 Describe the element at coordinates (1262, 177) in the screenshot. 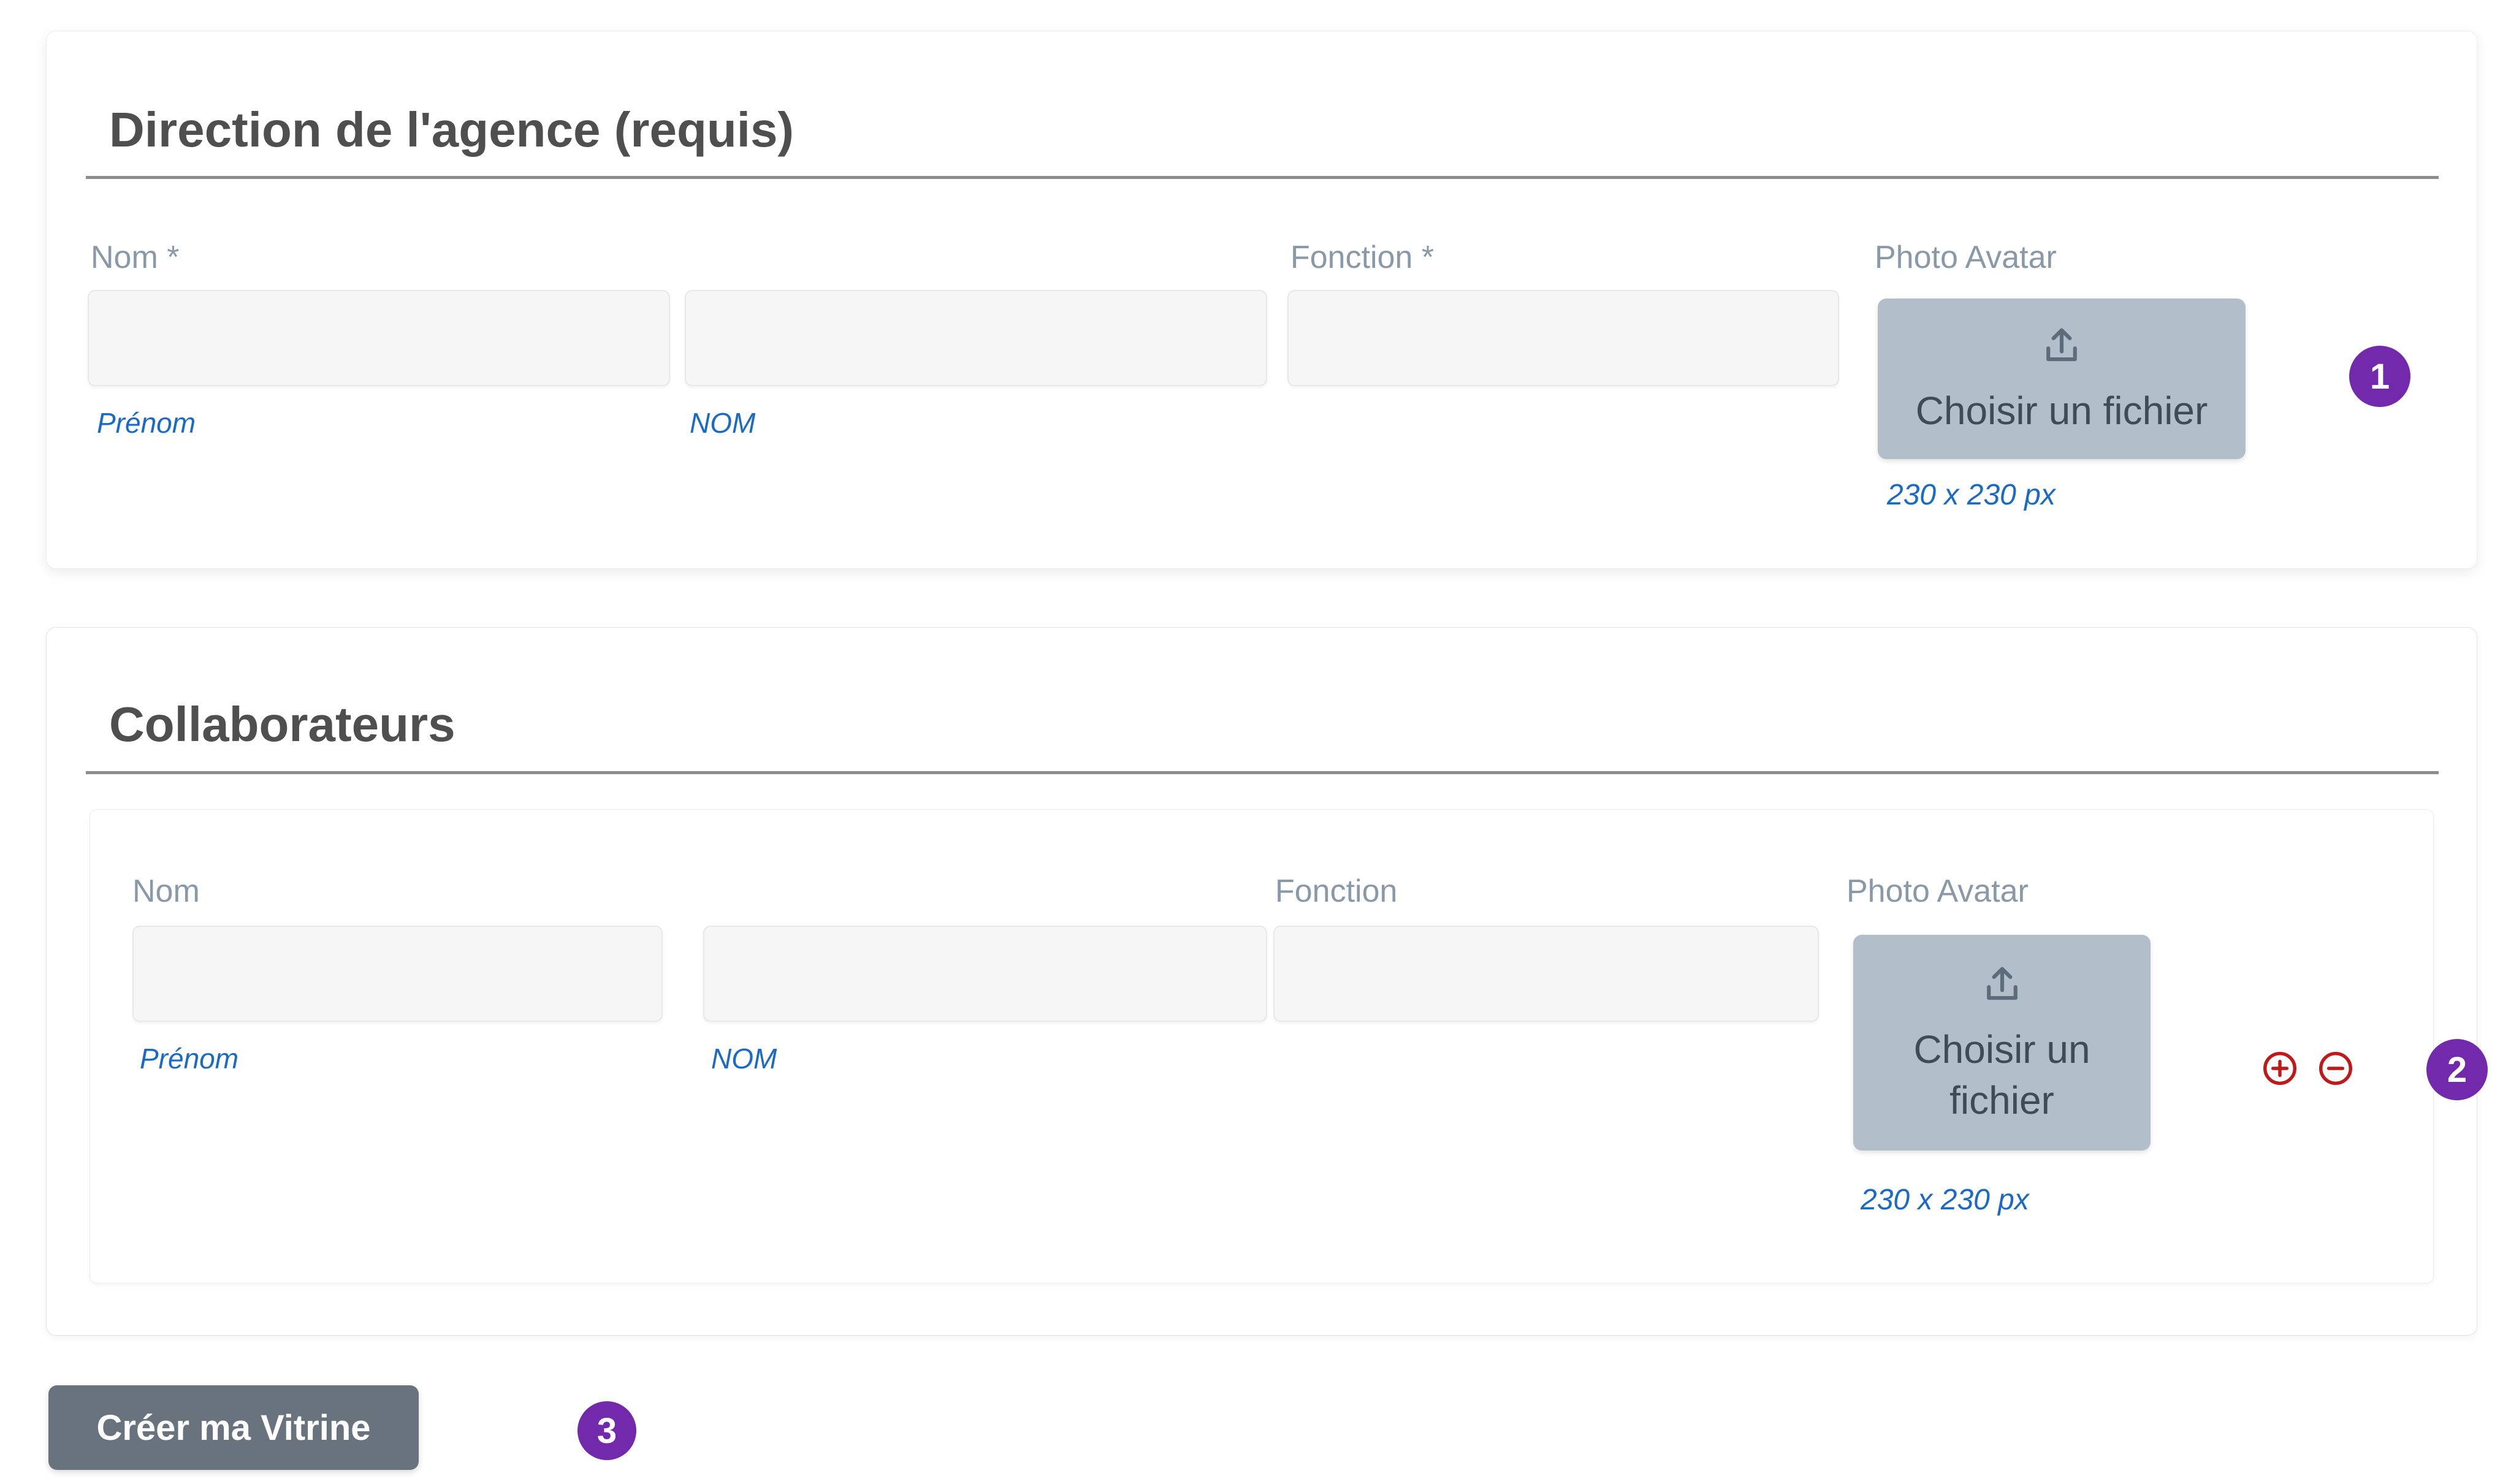

I see `direction-section-divider` at that location.